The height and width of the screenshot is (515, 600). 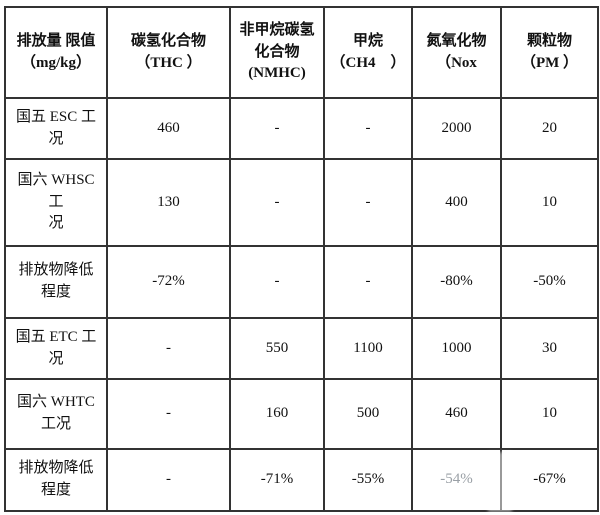 I want to click on row-label-cell: 国六 WHTC 工况, so click(x=56, y=414).